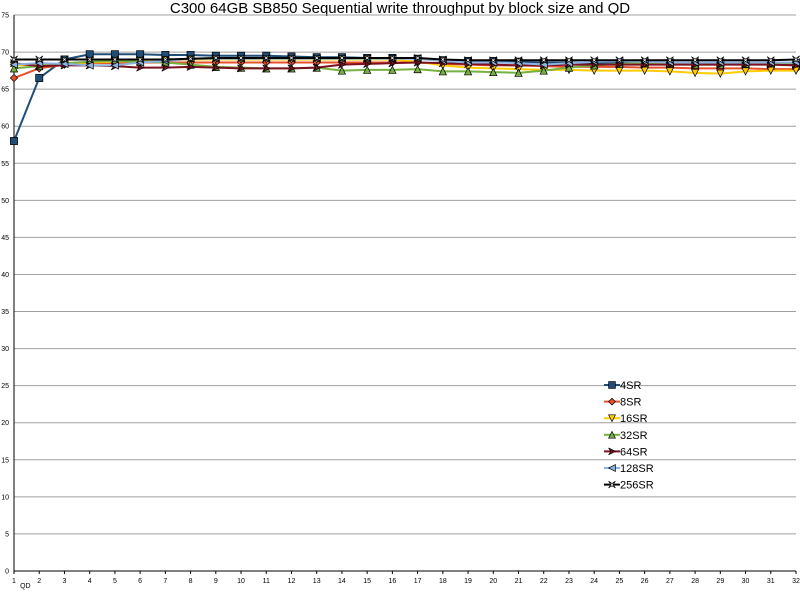 The image size is (800, 600). What do you see at coordinates (5, 312) in the screenshot?
I see `y-tick-label: 35` at bounding box center [5, 312].